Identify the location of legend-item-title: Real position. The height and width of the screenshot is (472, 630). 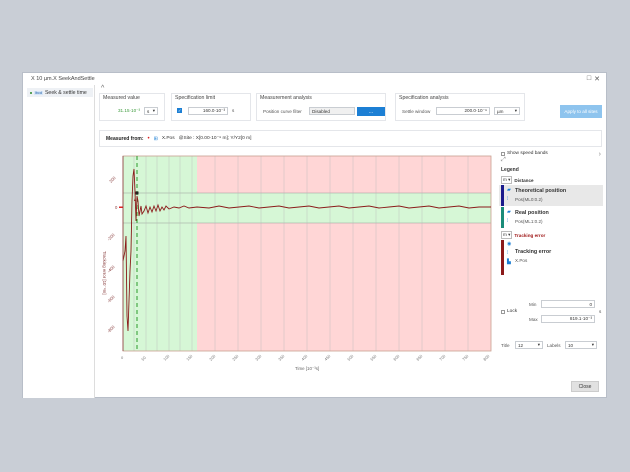
(532, 213).